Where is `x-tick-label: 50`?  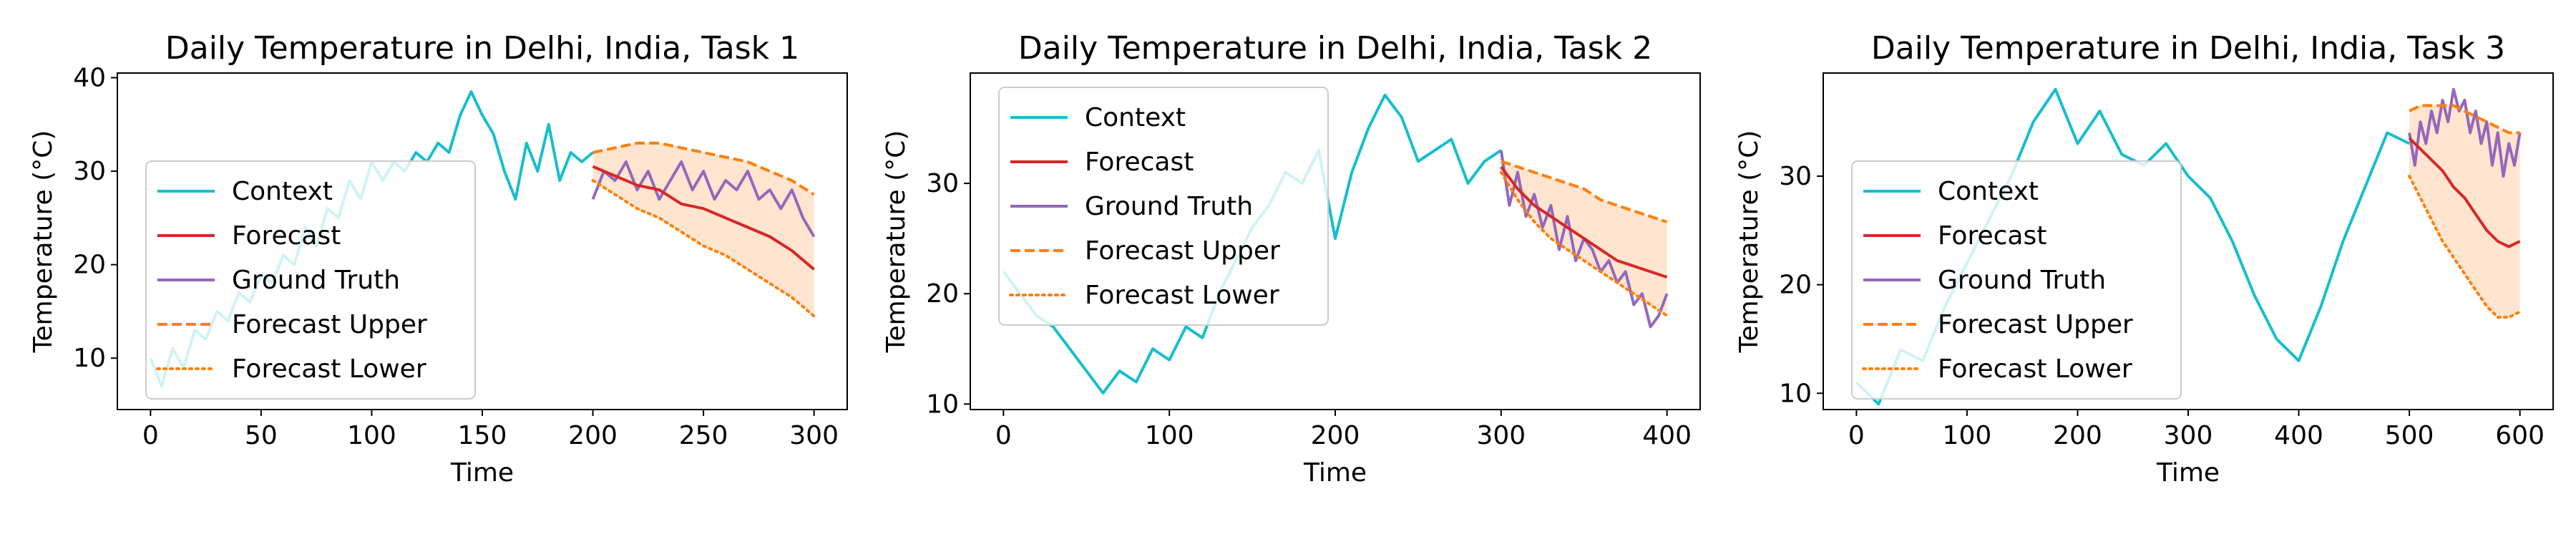
x-tick-label: 50 is located at coordinates (261, 435).